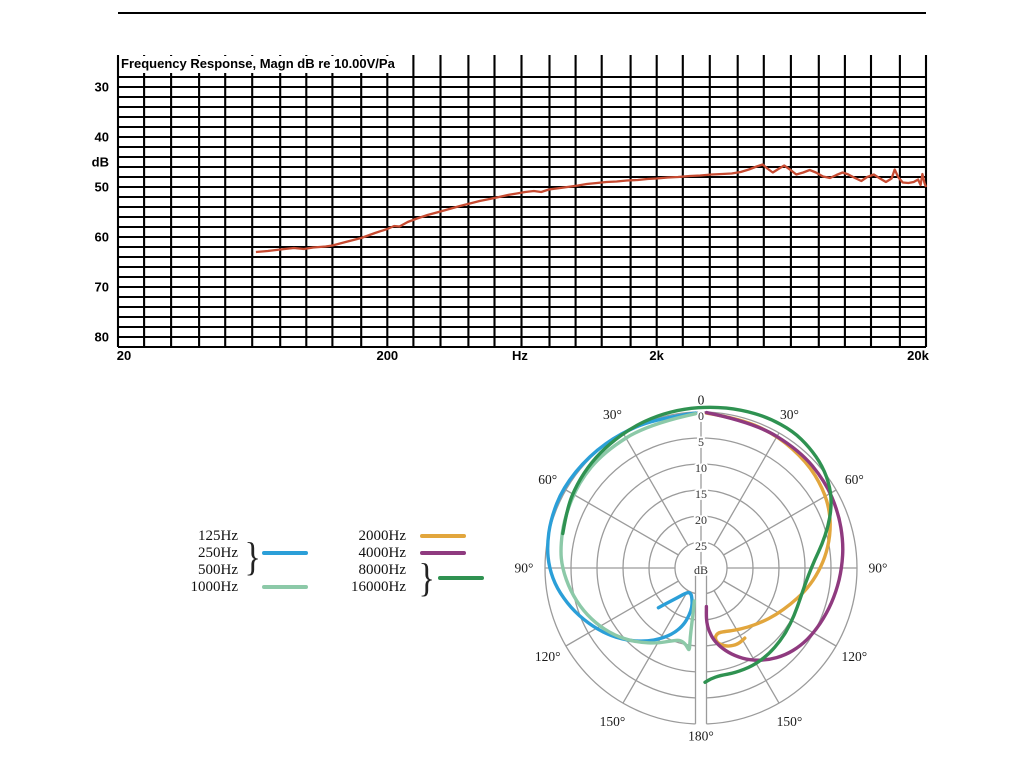 The image size is (1024, 767). I want to click on chart-label: 200, so click(387, 355).